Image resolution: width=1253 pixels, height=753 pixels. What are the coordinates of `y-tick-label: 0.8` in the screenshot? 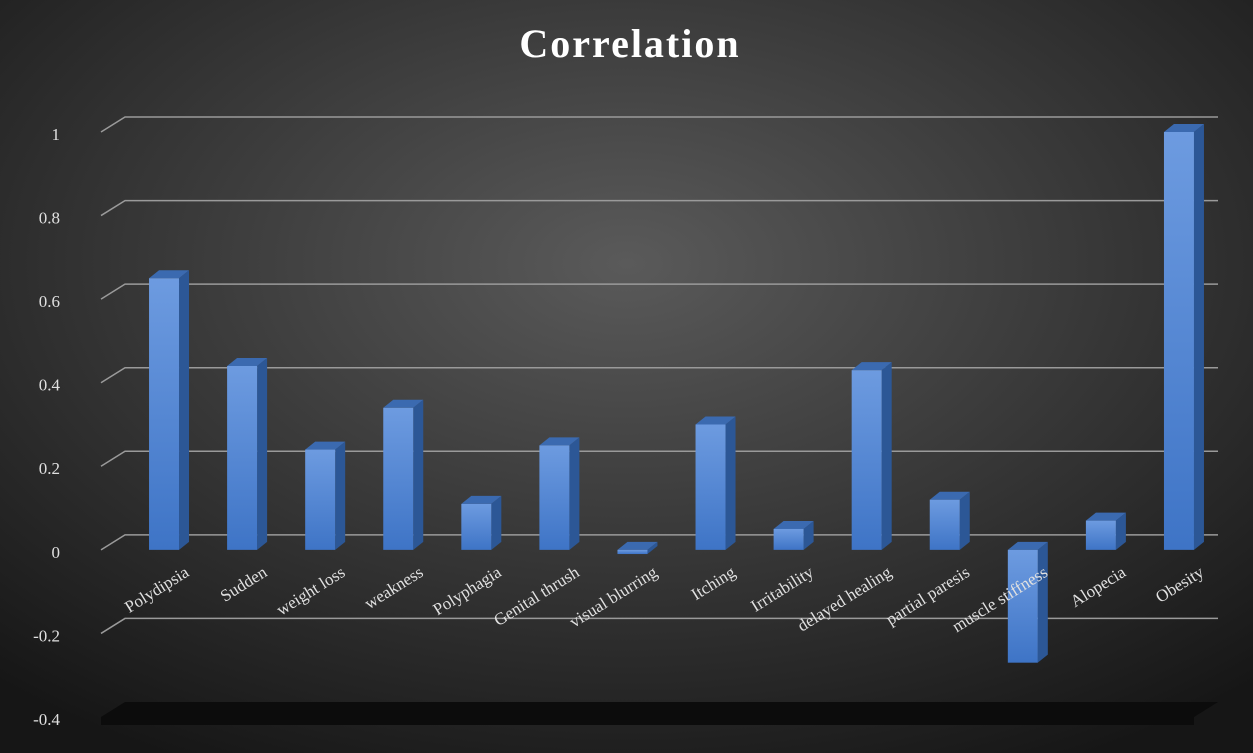 It's located at (49, 217).